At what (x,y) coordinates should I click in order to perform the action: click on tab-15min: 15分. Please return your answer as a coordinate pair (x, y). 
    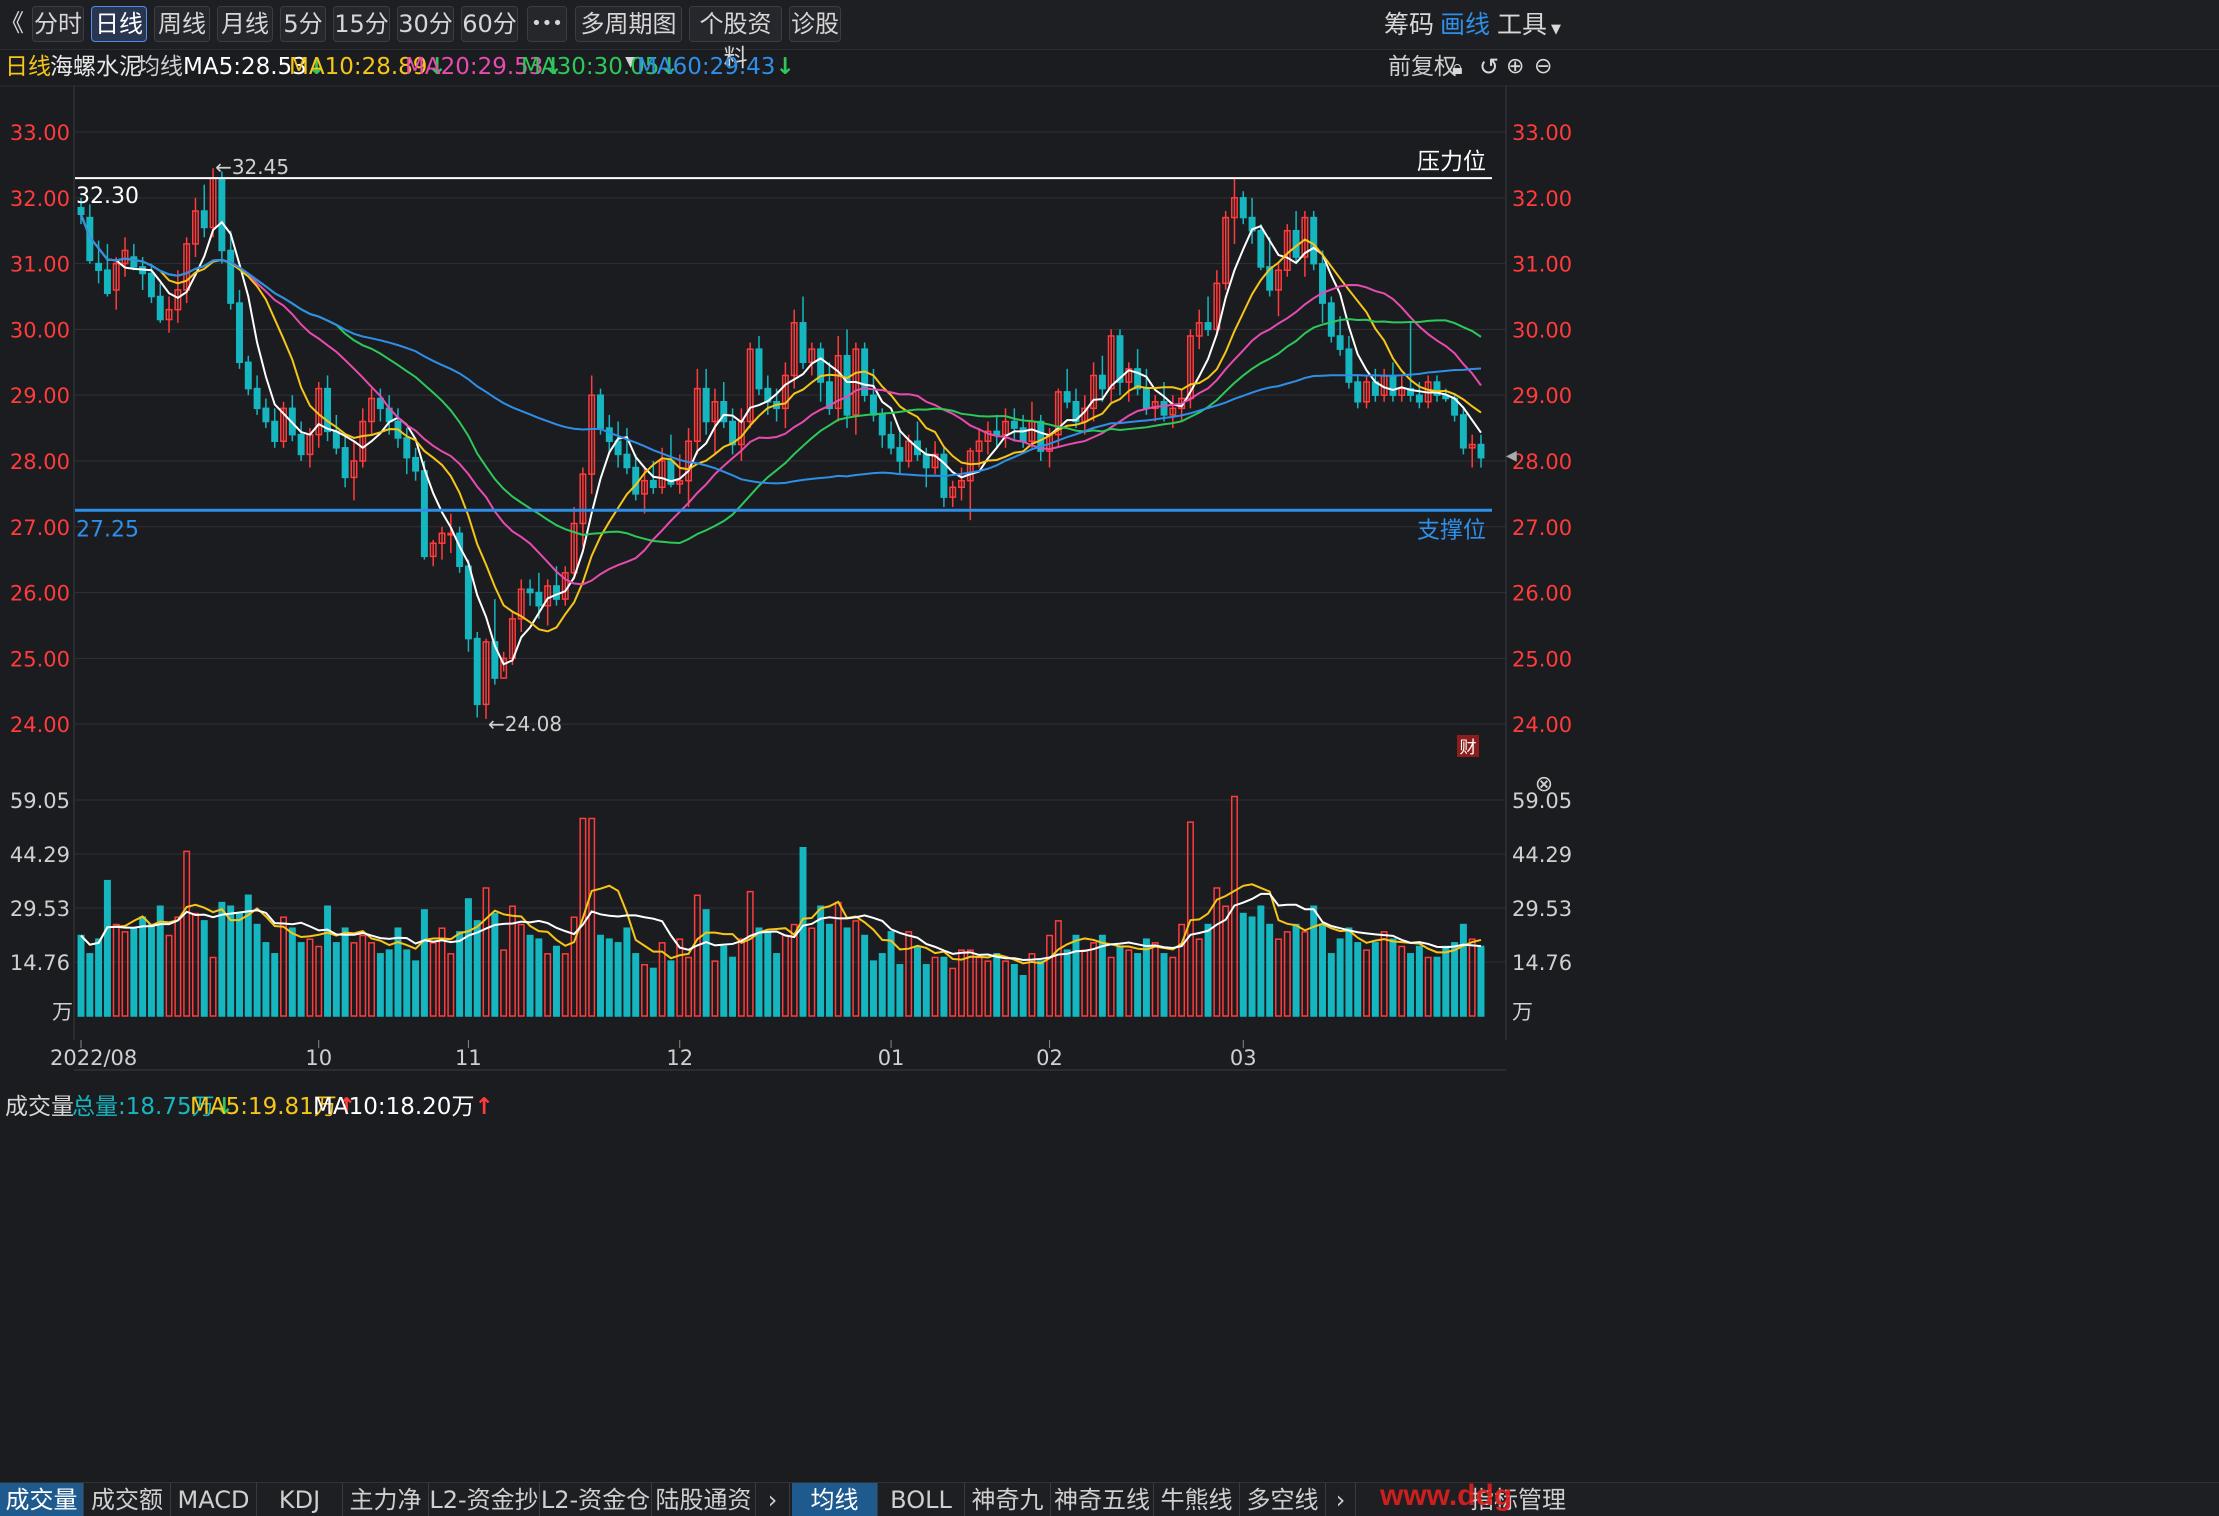
    Looking at the image, I should click on (361, 24).